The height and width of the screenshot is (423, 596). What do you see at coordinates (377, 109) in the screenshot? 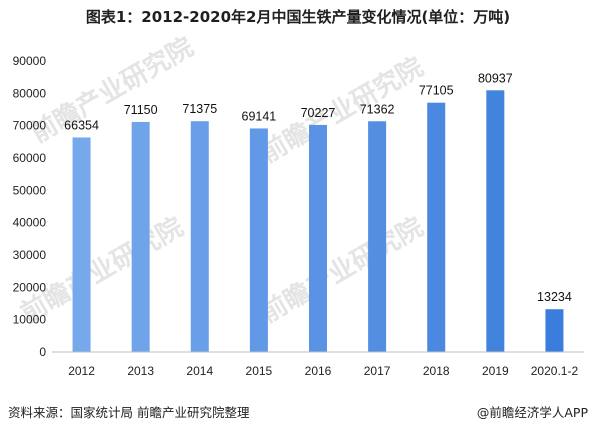
I see `data-label-2017: 71362` at bounding box center [377, 109].